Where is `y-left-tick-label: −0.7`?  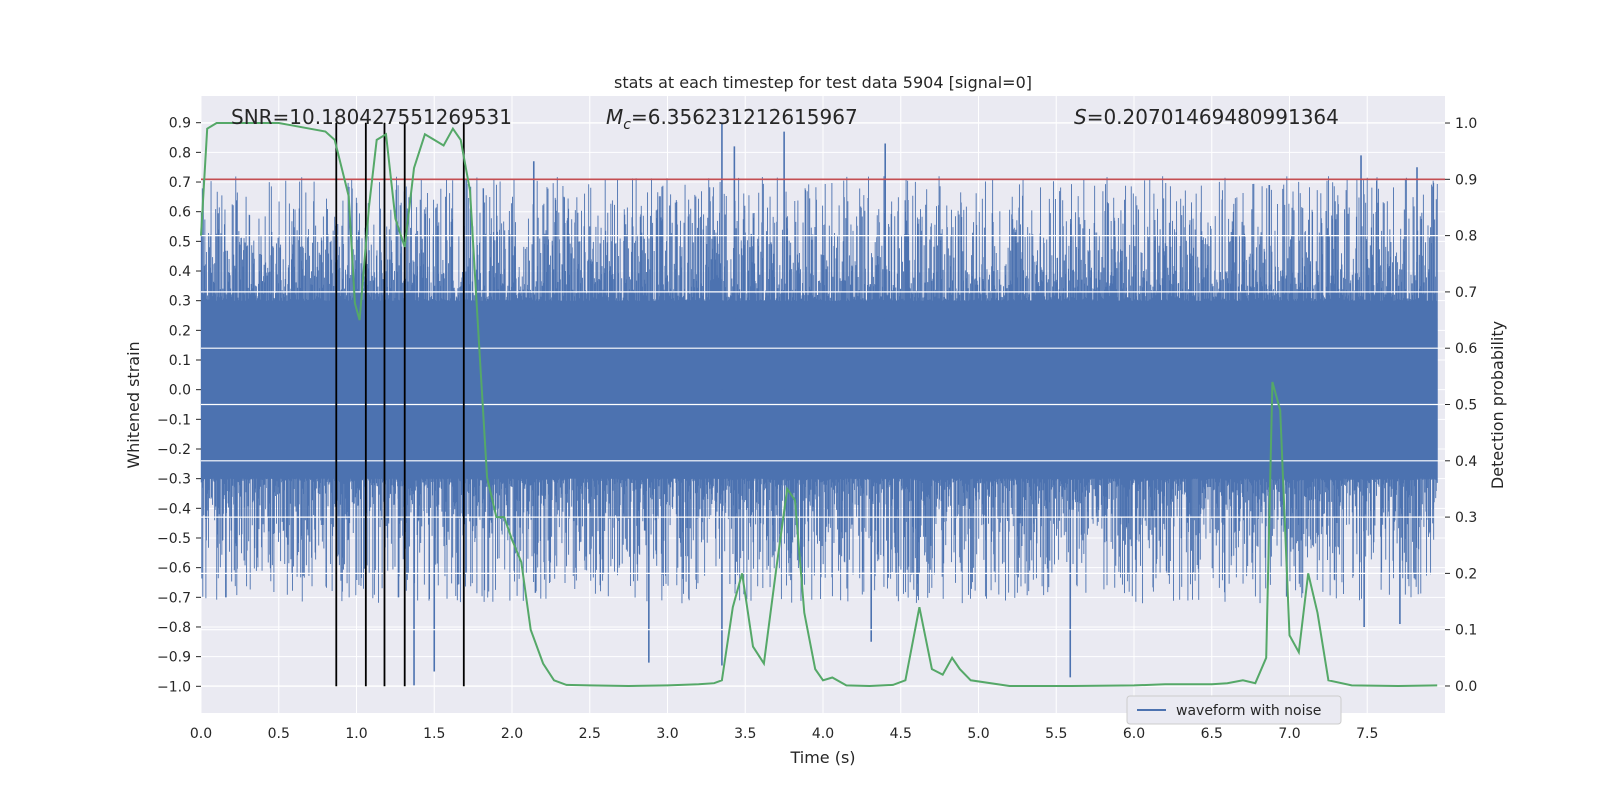 y-left-tick-label: −0.7 is located at coordinates (174, 598).